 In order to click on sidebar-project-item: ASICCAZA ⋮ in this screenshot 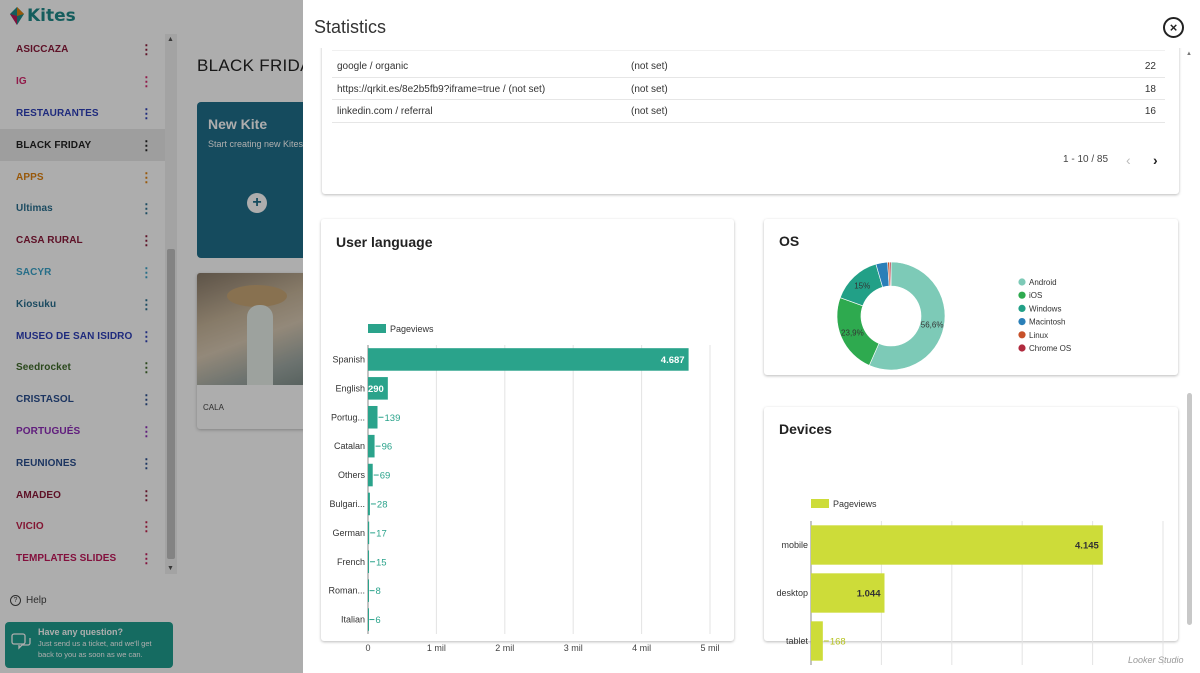, I will do `click(82, 50)`.